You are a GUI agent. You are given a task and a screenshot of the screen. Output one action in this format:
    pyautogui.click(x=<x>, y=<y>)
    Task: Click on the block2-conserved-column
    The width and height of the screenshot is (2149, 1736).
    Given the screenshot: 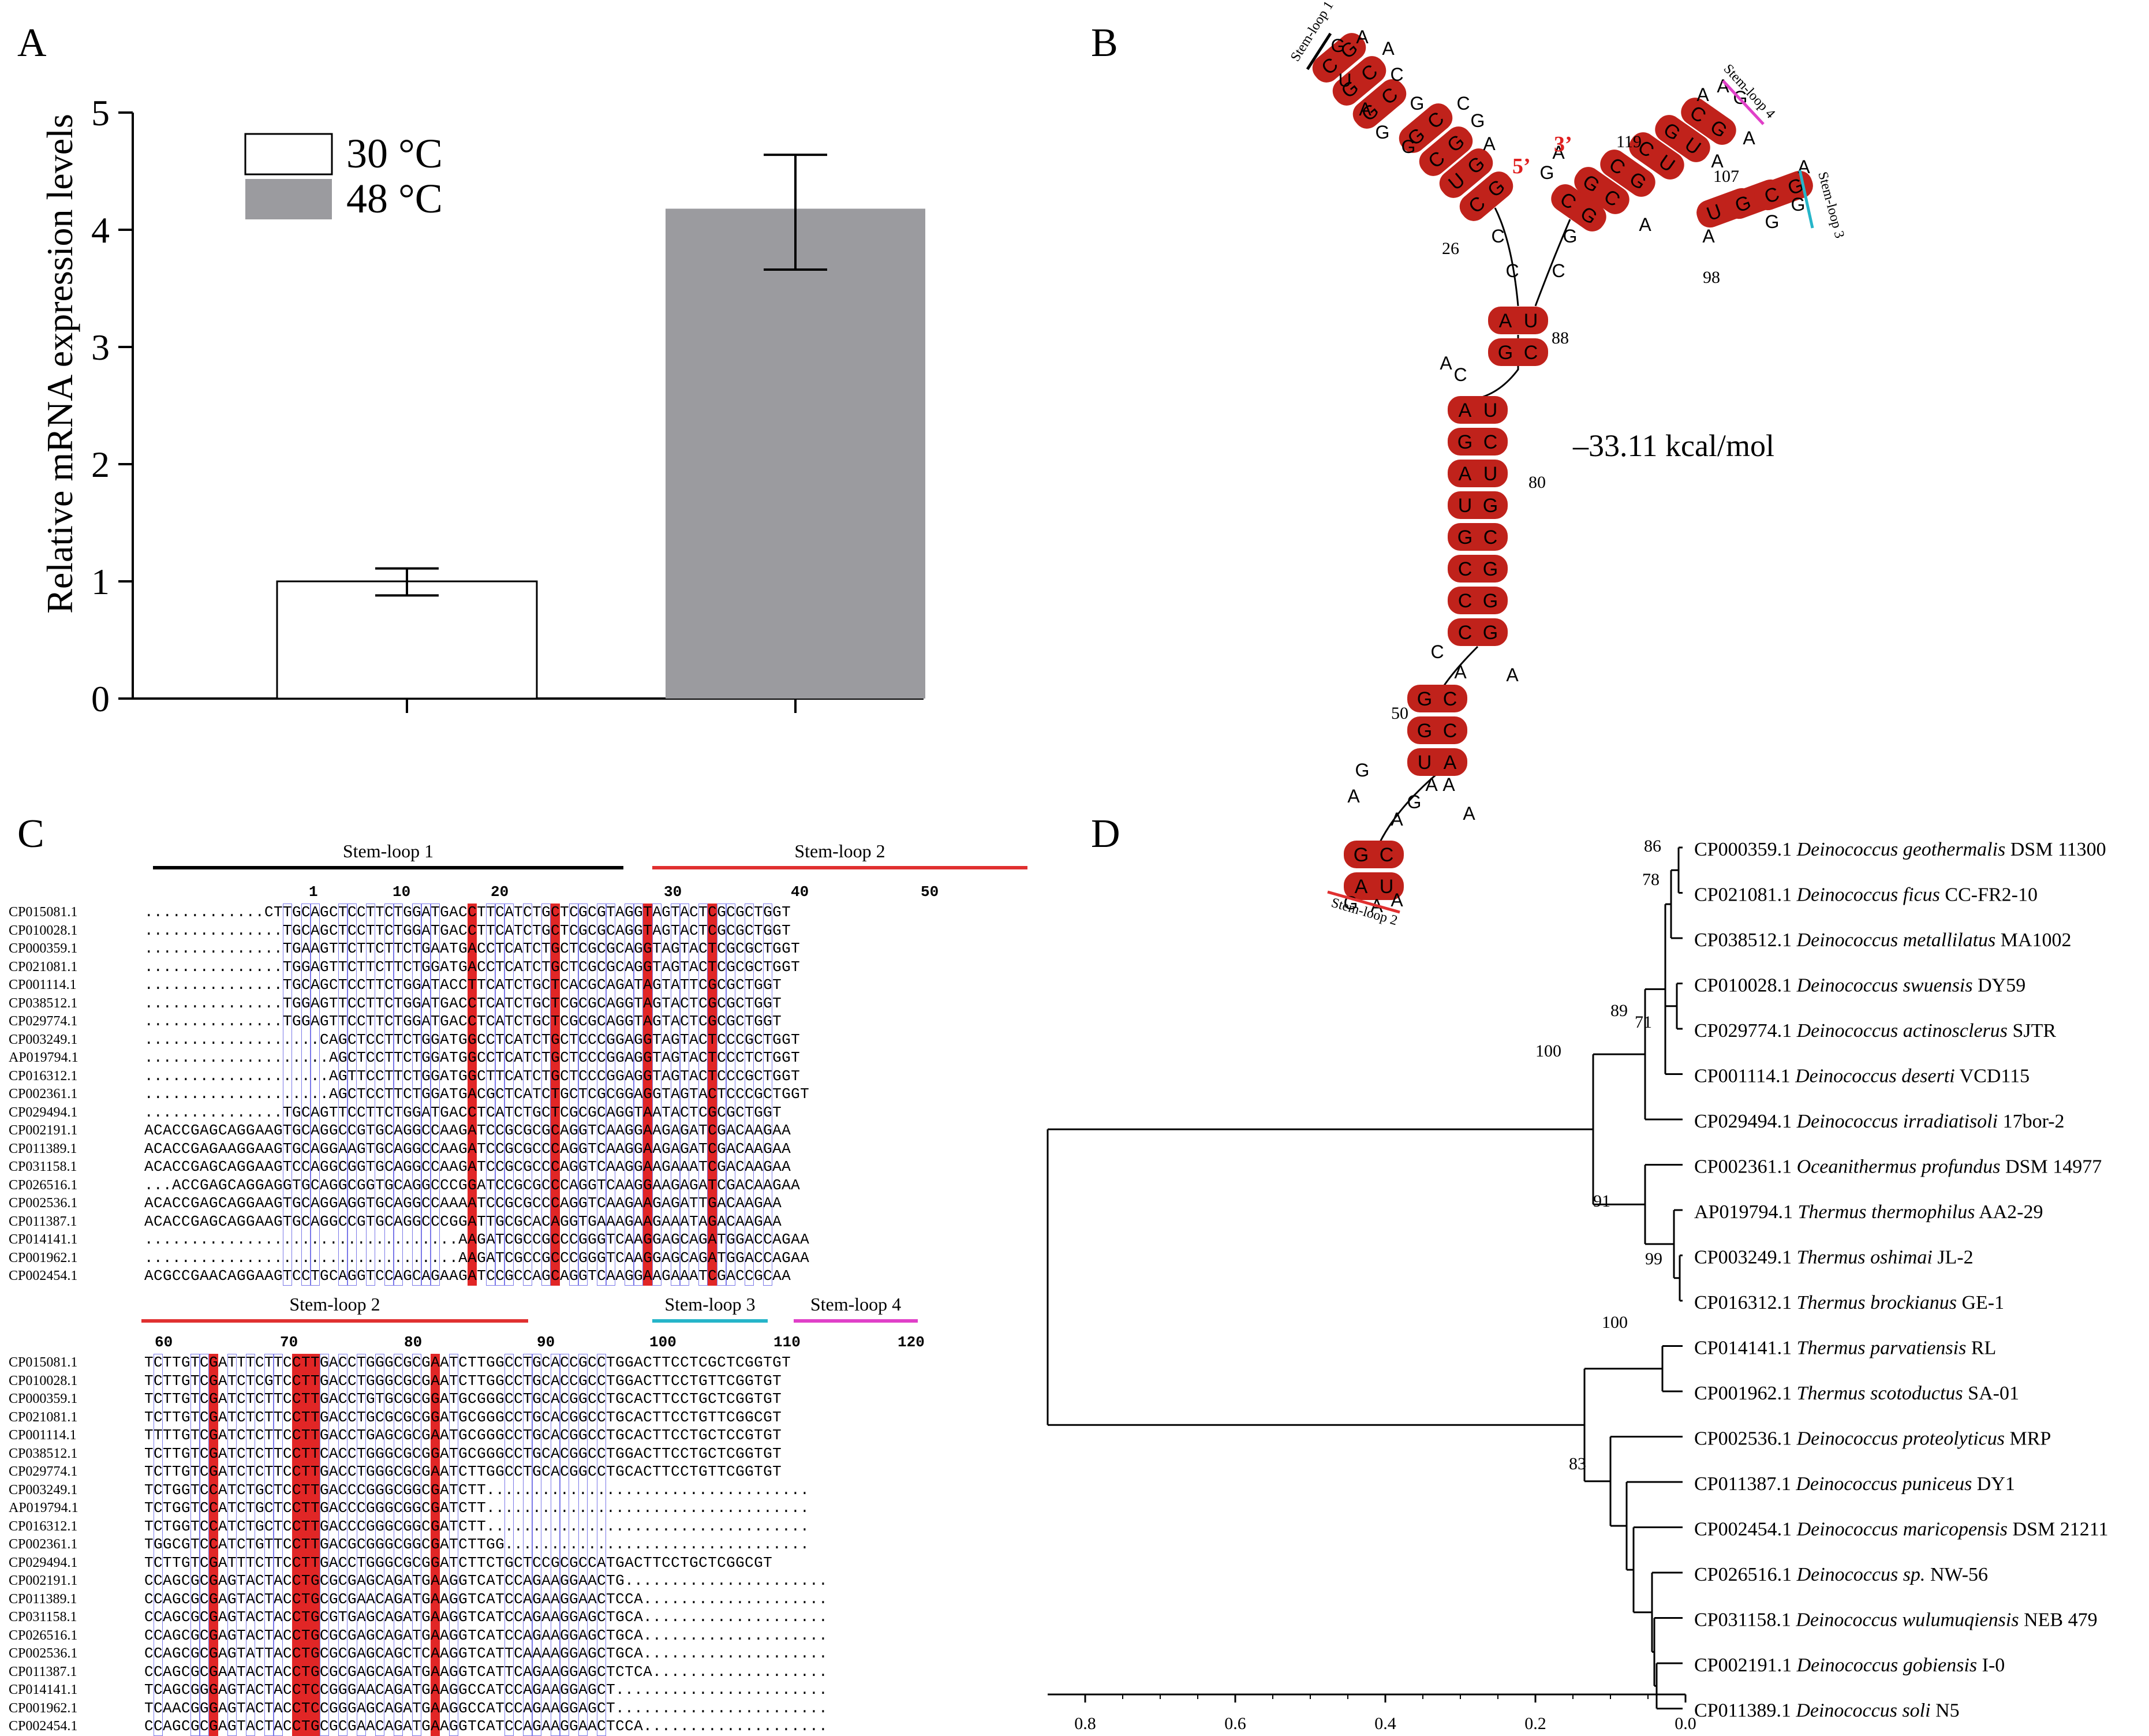 What is the action you would take?
    pyautogui.click(x=306, y=1545)
    